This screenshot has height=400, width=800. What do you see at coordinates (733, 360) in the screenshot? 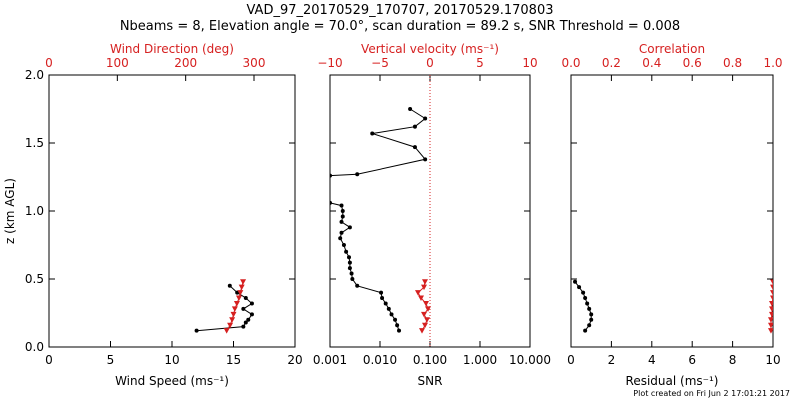
I see `x-tick-label: 8` at bounding box center [733, 360].